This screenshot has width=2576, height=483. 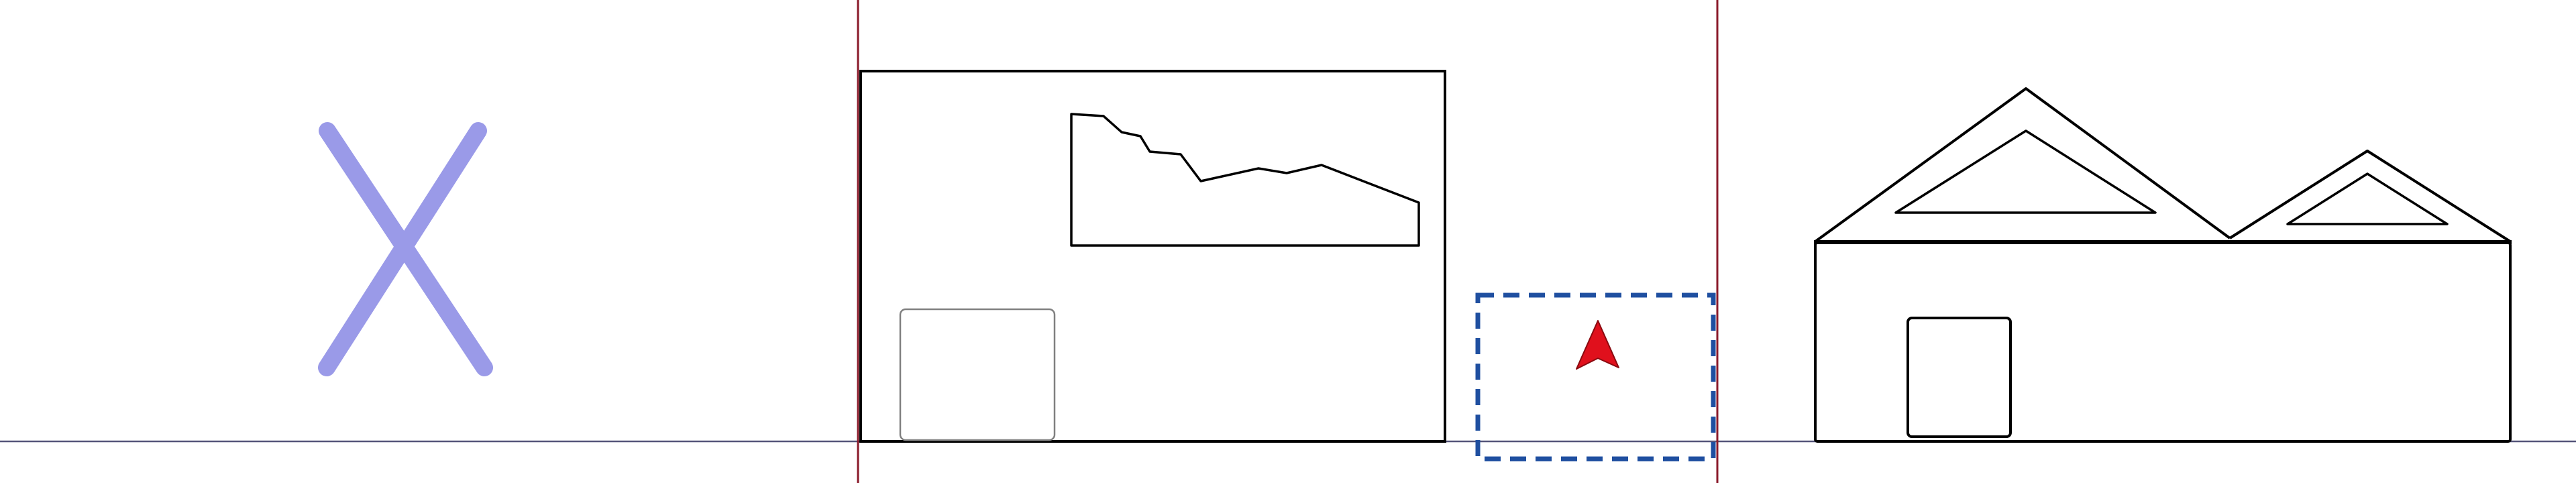 What do you see at coordinates (1597, 345) in the screenshot?
I see `arrow-pointer-icon` at bounding box center [1597, 345].